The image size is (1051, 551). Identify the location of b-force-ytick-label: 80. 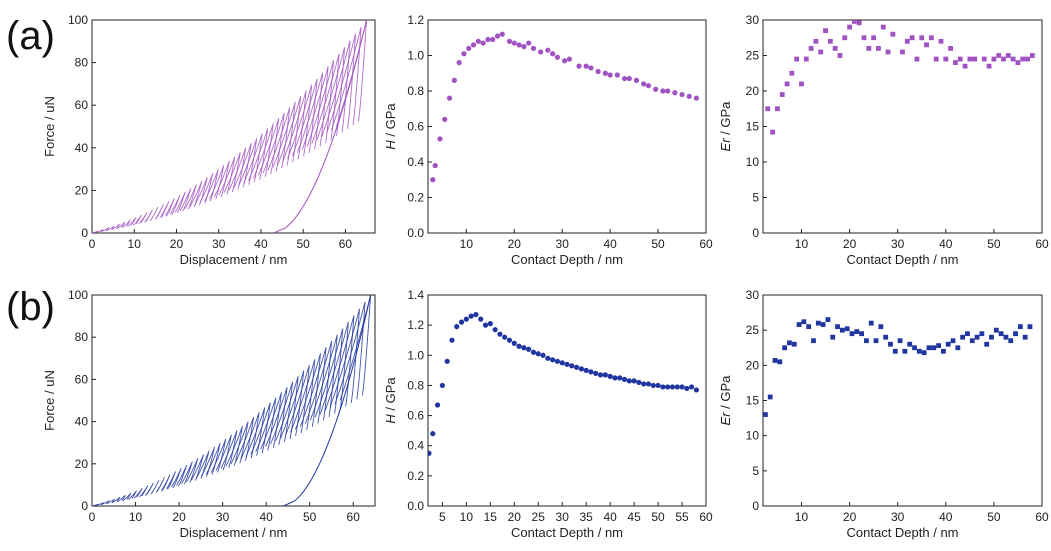
(82, 337).